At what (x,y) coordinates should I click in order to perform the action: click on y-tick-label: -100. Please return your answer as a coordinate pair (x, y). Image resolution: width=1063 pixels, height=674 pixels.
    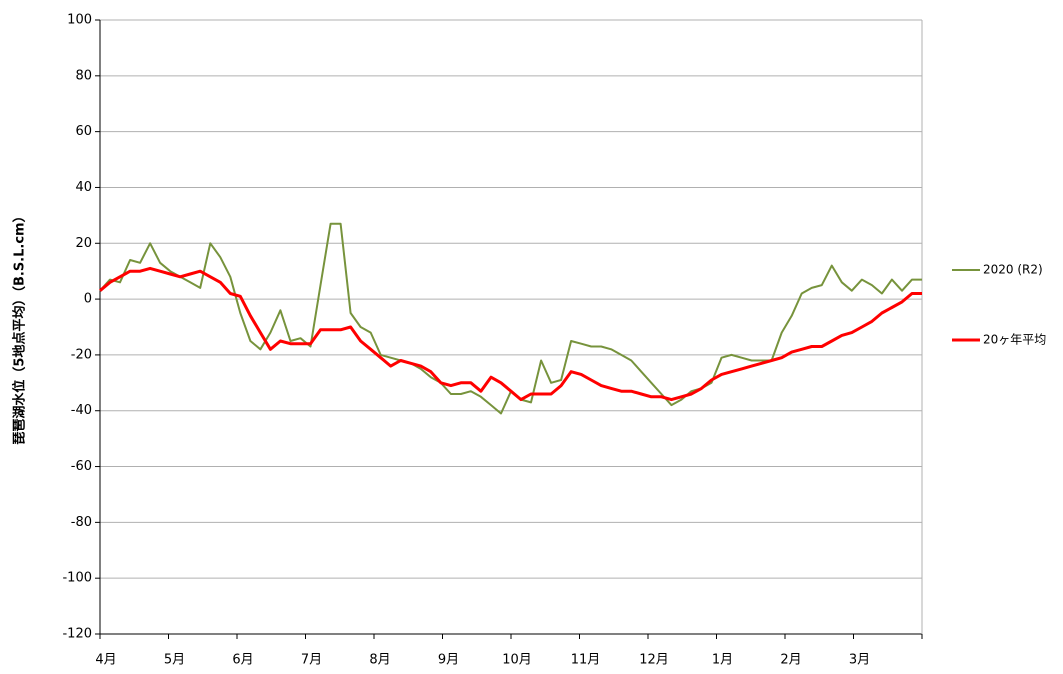
    Looking at the image, I should click on (77, 578).